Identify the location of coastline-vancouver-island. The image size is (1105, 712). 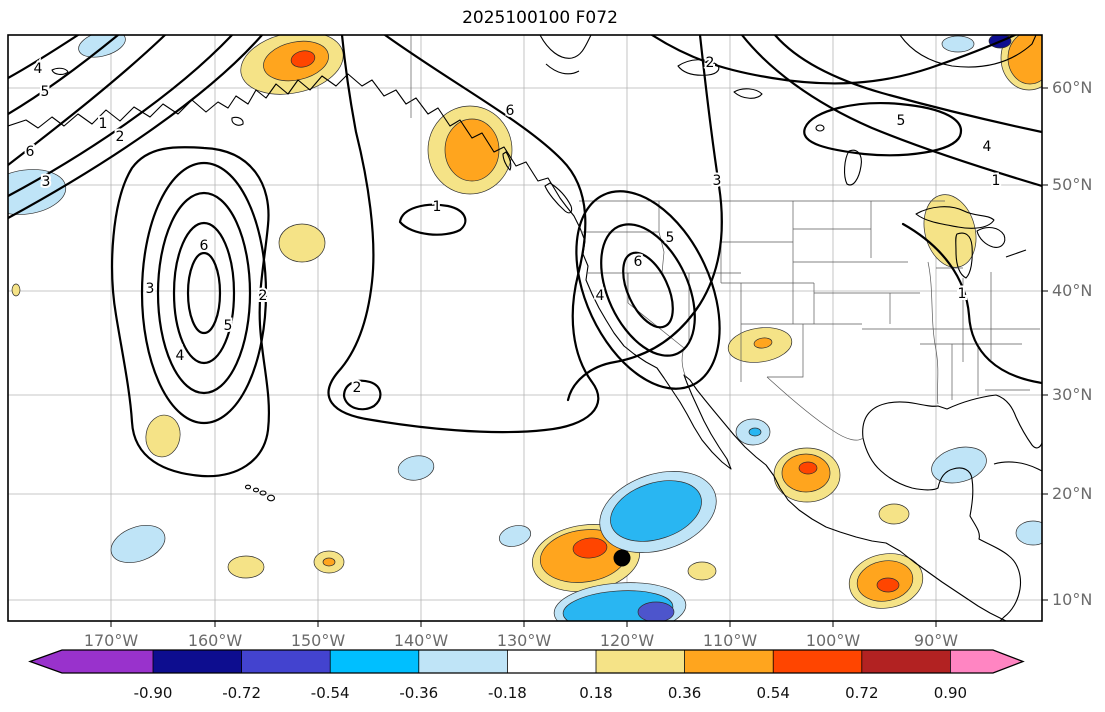
(558, 198).